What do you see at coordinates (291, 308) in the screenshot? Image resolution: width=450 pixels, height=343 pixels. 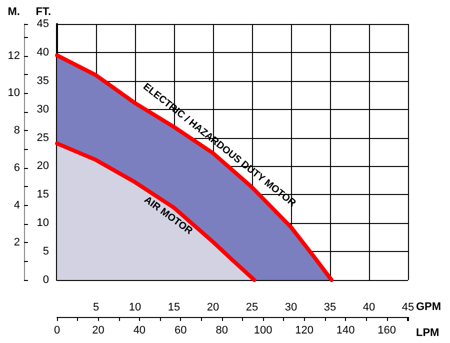 I see `x-tick-label: 30` at bounding box center [291, 308].